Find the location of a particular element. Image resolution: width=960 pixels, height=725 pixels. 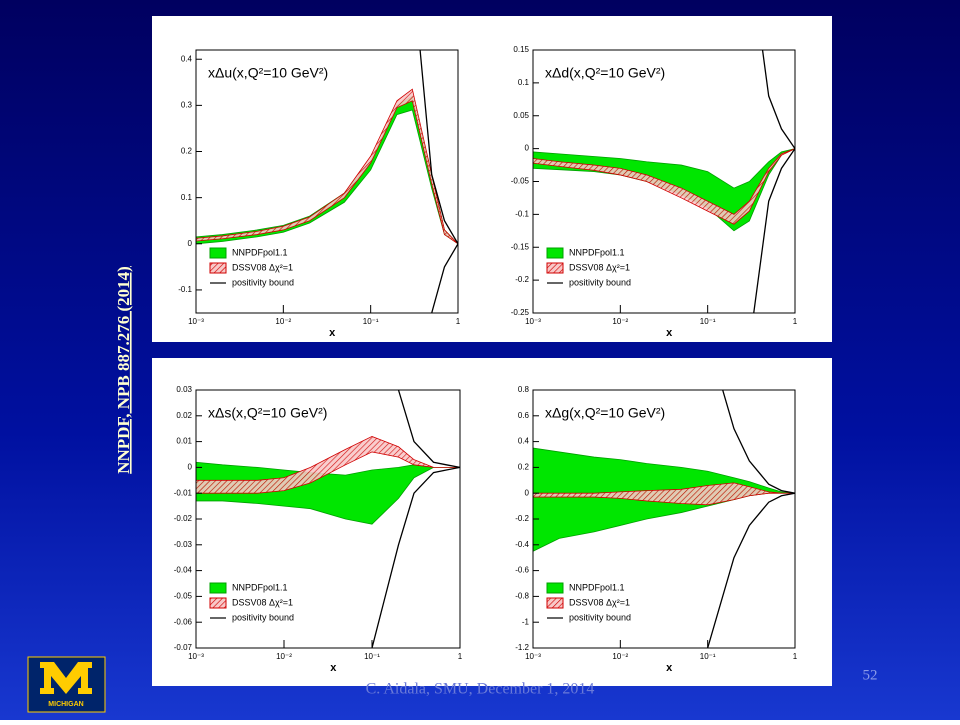

plot-frame is located at coordinates (327, 181).